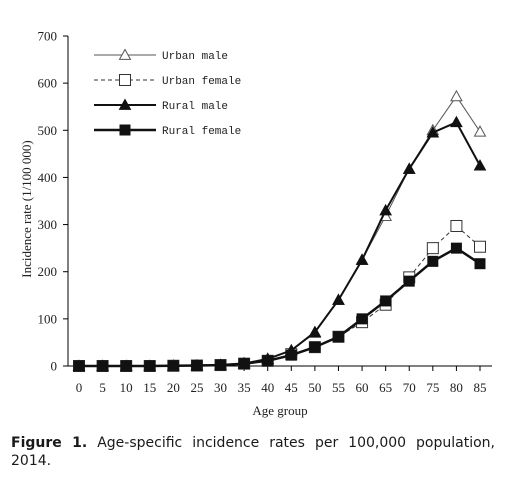 The image size is (524, 491). What do you see at coordinates (220, 387) in the screenshot?
I see `x-tick-label: 30` at bounding box center [220, 387].